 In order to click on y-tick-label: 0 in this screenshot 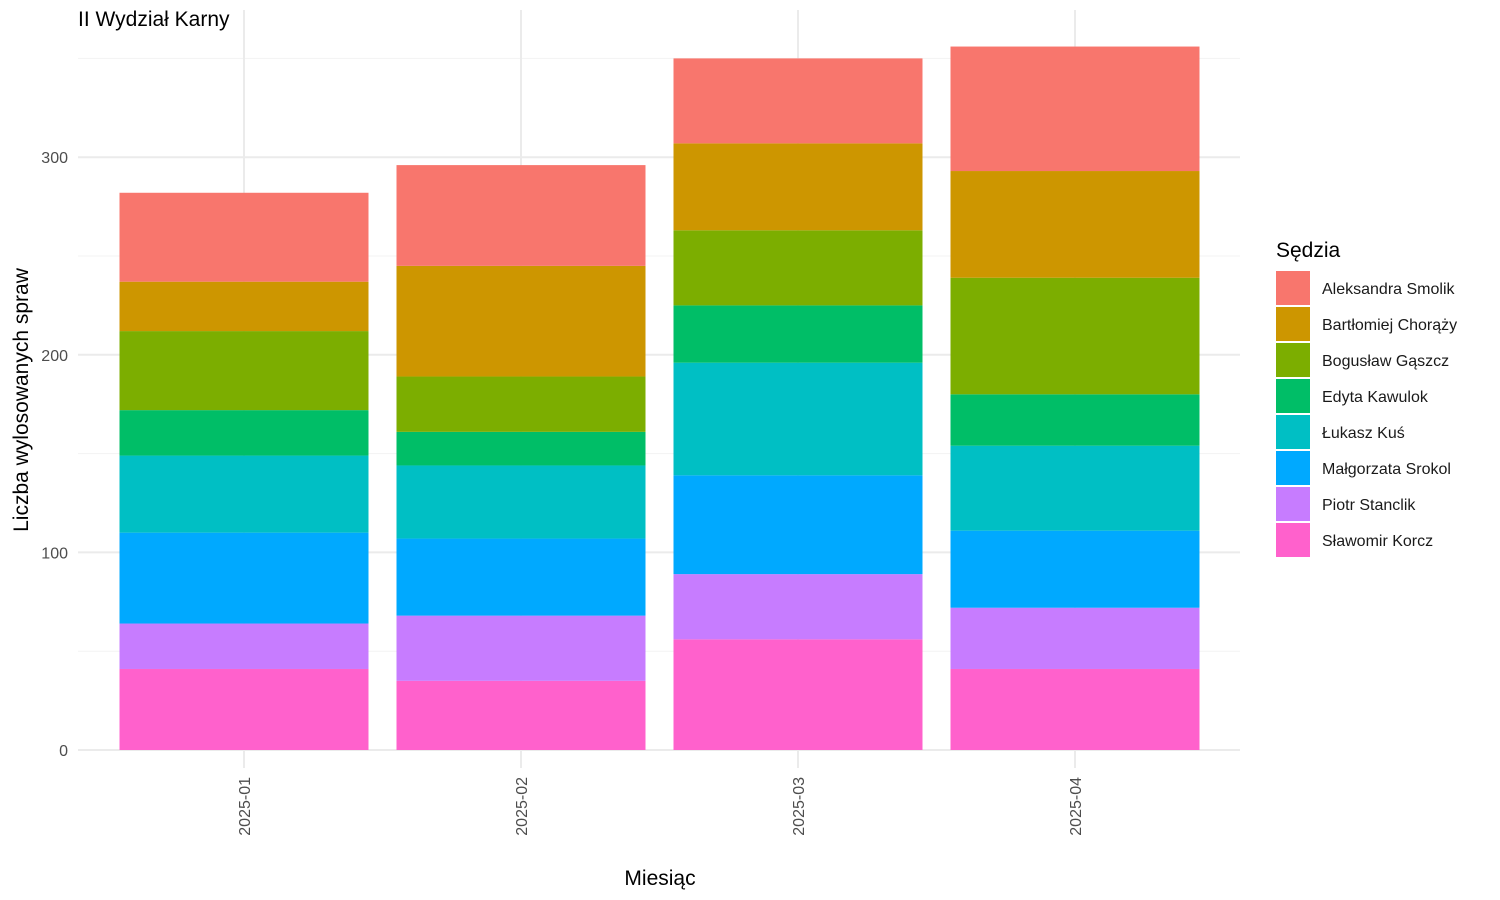, I will do `click(63, 751)`.